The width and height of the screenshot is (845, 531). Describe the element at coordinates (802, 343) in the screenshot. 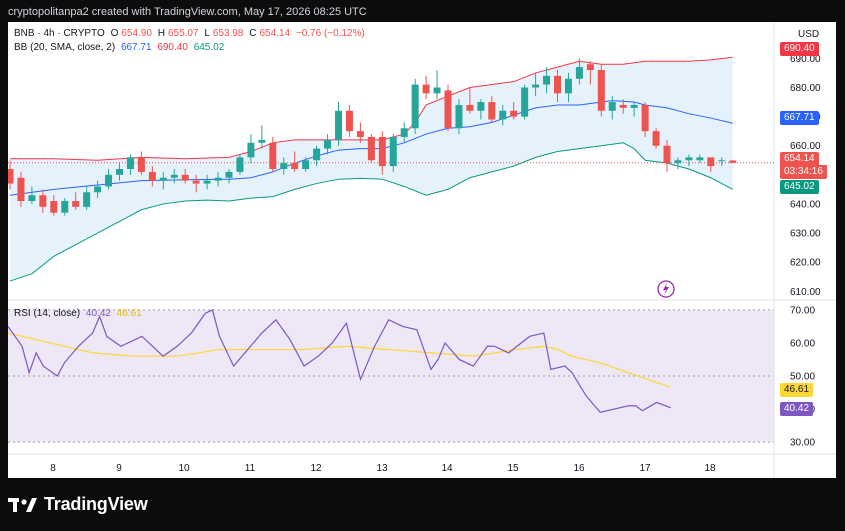

I see `rsi-axis-tick: 60.00` at that location.